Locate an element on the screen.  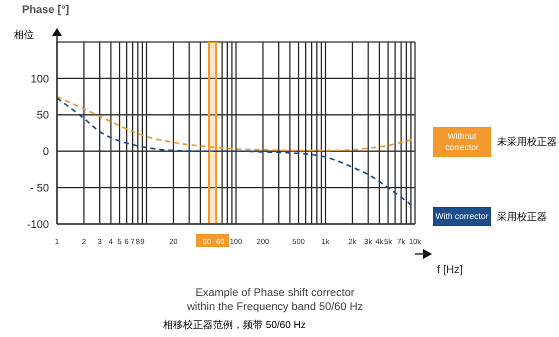
y-tick-label: - 50 is located at coordinates (39, 188).